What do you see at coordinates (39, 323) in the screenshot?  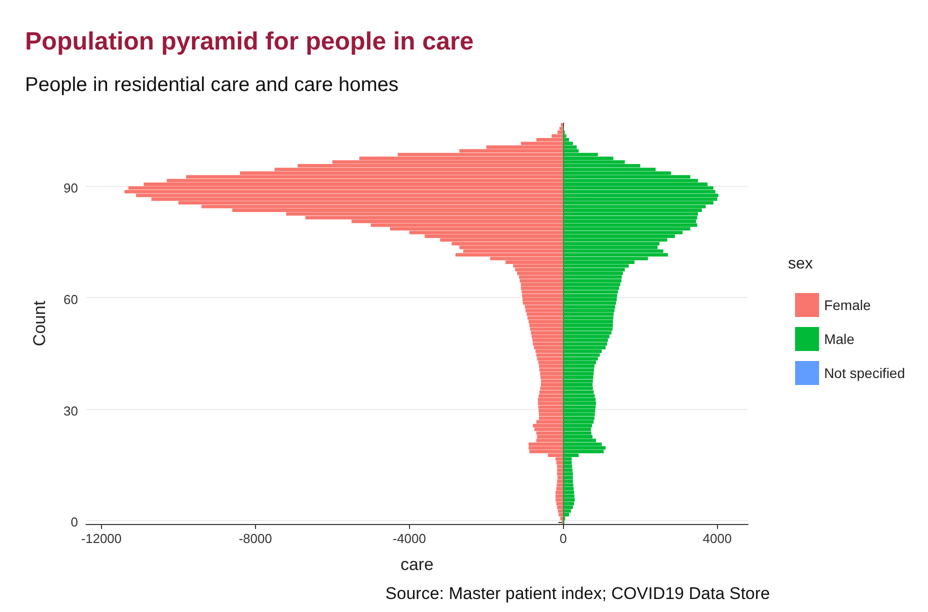 I see `y-axis-title: Count` at bounding box center [39, 323].